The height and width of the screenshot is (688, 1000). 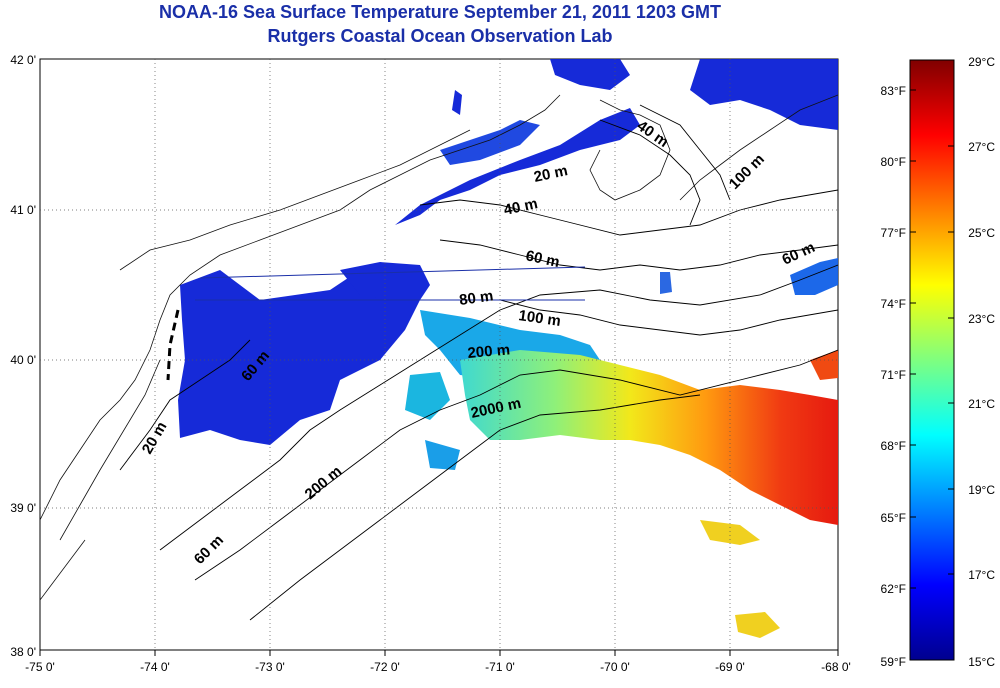 I want to click on lon-tick-label: -75 0', so click(x=40, y=667).